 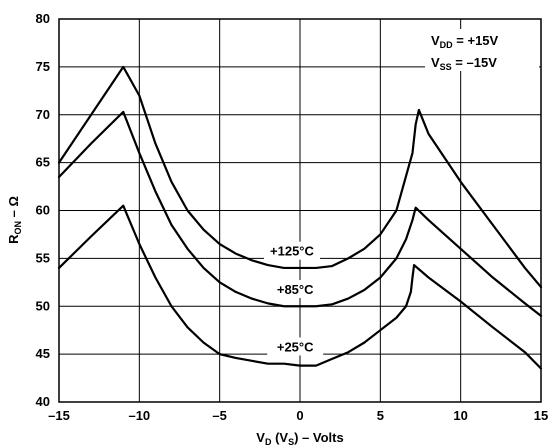 I want to click on annotation-background, so click(x=482, y=50).